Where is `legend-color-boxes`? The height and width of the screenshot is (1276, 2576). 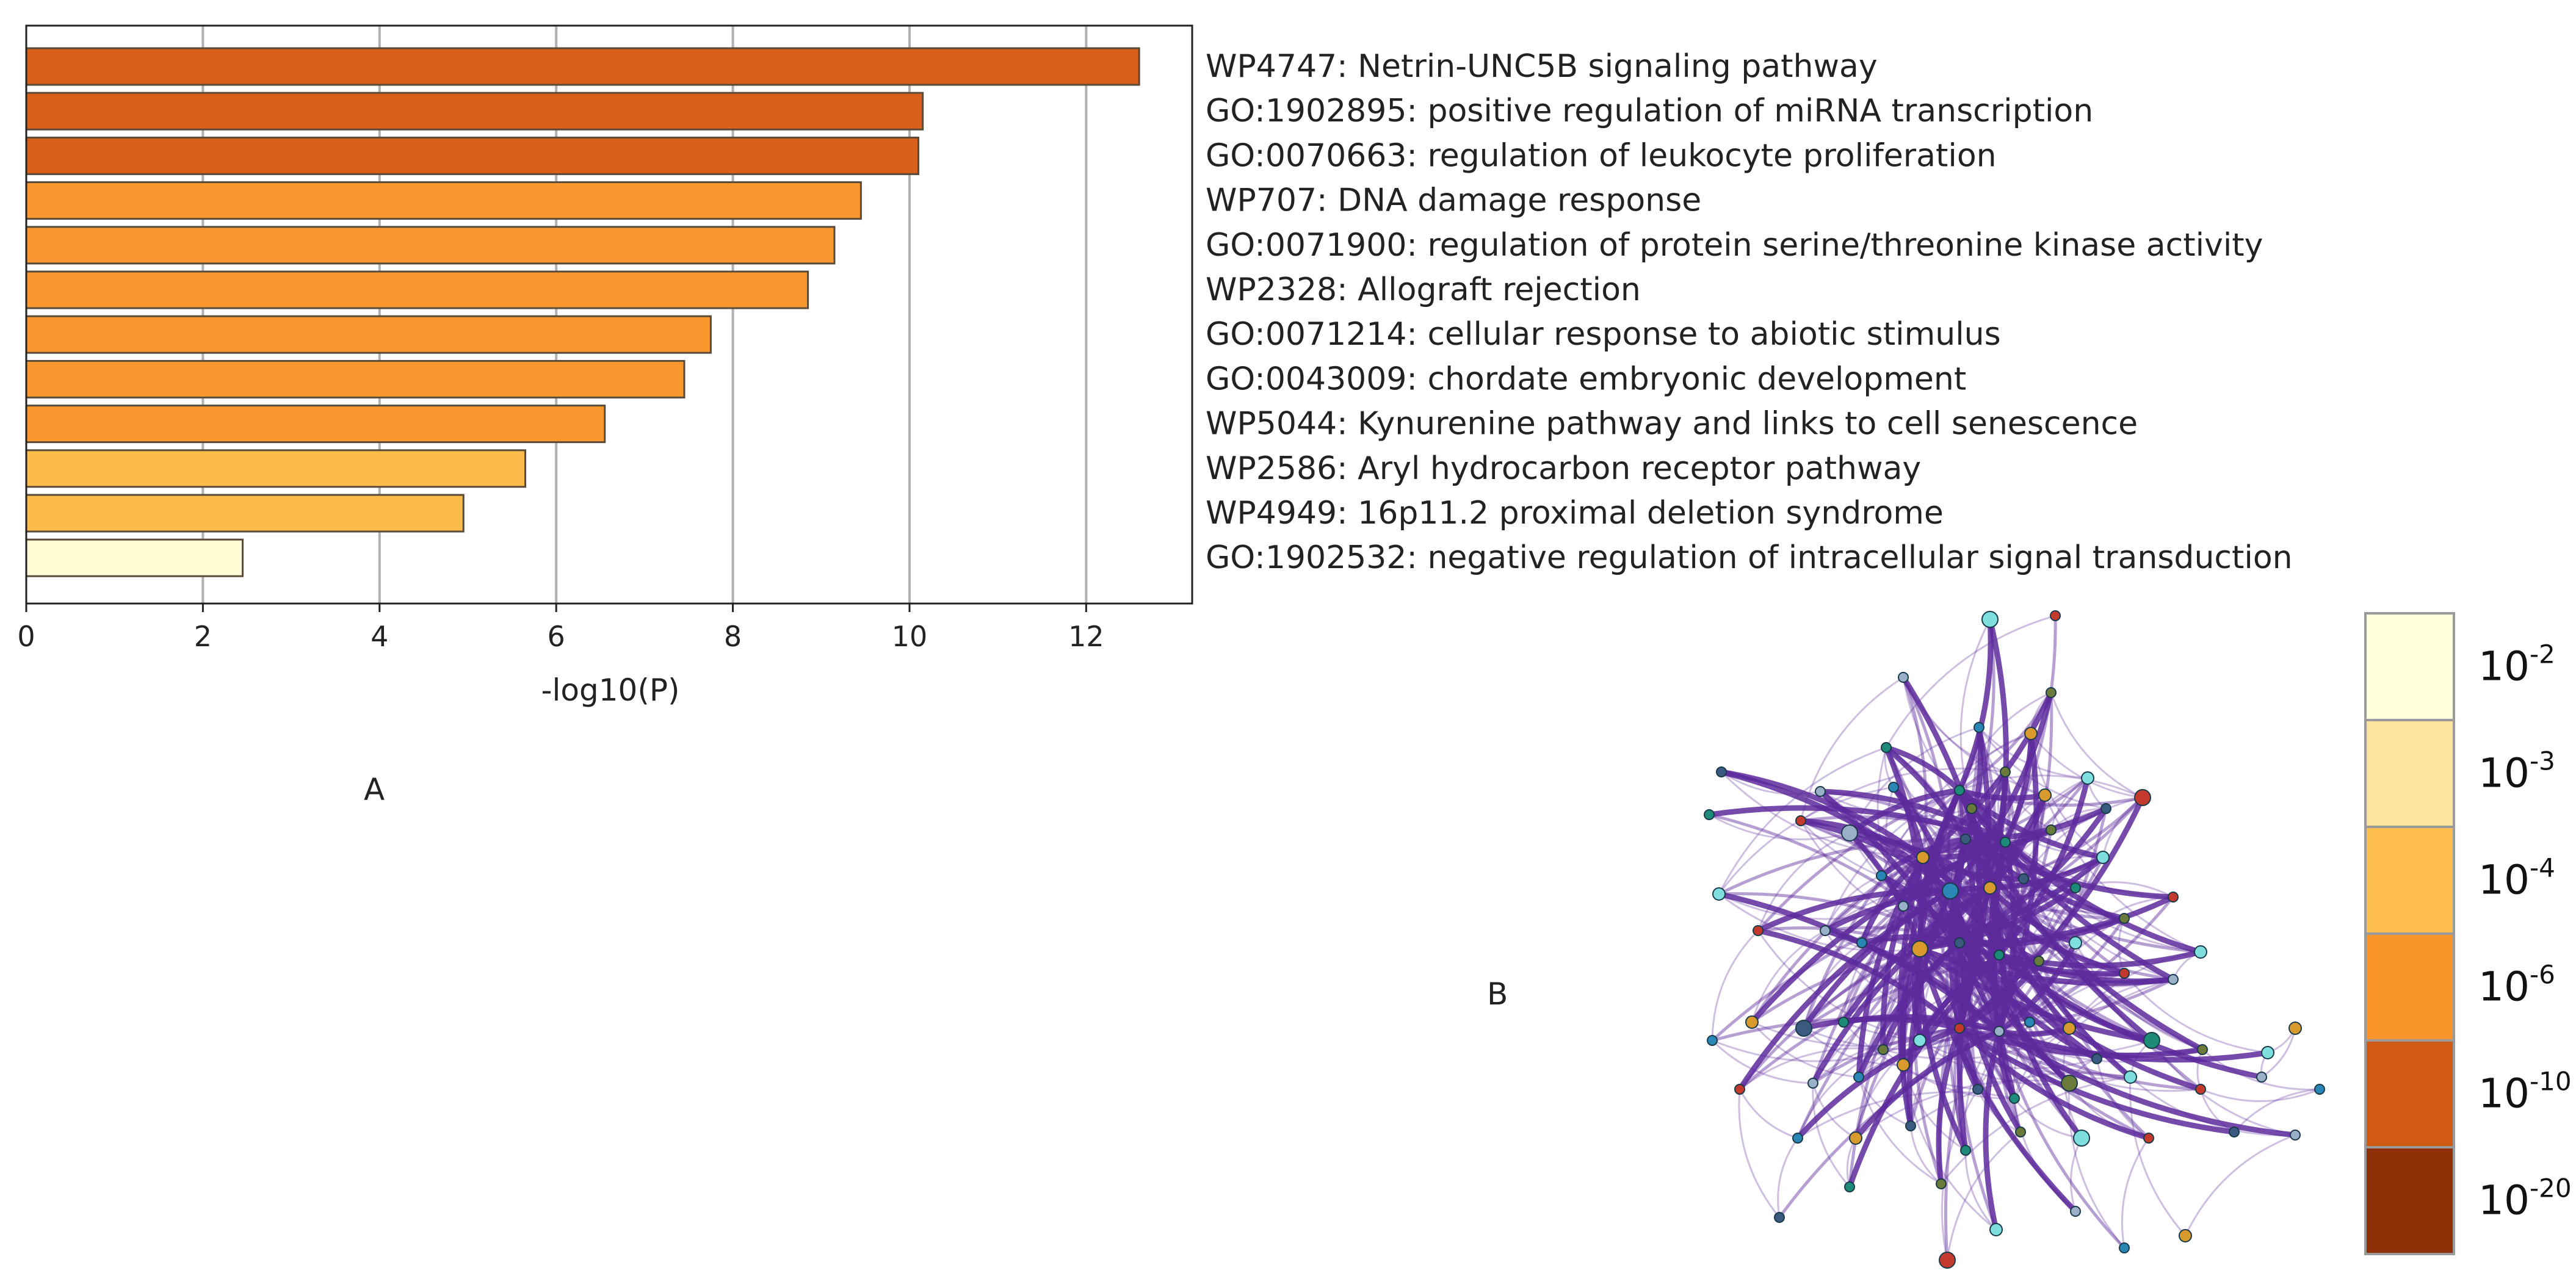
legend-color-boxes is located at coordinates (2409, 933).